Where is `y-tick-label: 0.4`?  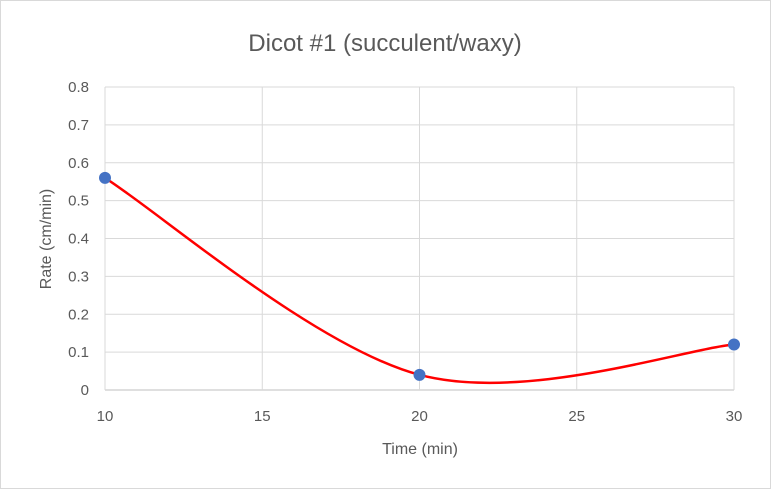 y-tick-label: 0.4 is located at coordinates (78, 239).